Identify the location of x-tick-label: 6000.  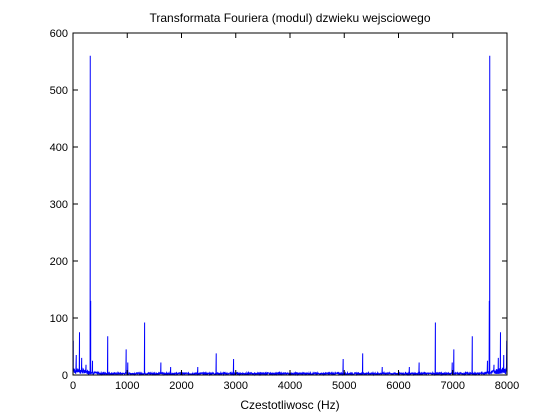
(398, 386).